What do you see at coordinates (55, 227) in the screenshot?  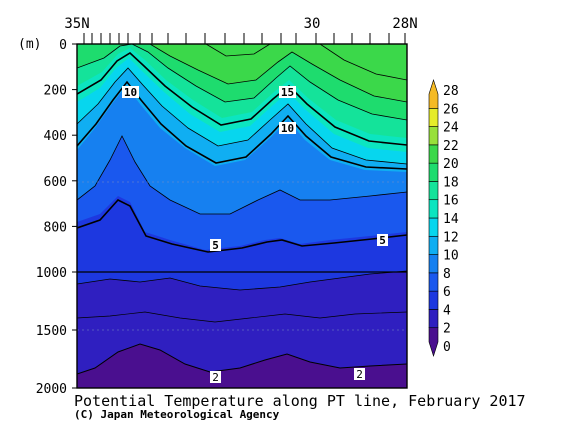 I see `y-tick-label-800: 800` at bounding box center [55, 227].